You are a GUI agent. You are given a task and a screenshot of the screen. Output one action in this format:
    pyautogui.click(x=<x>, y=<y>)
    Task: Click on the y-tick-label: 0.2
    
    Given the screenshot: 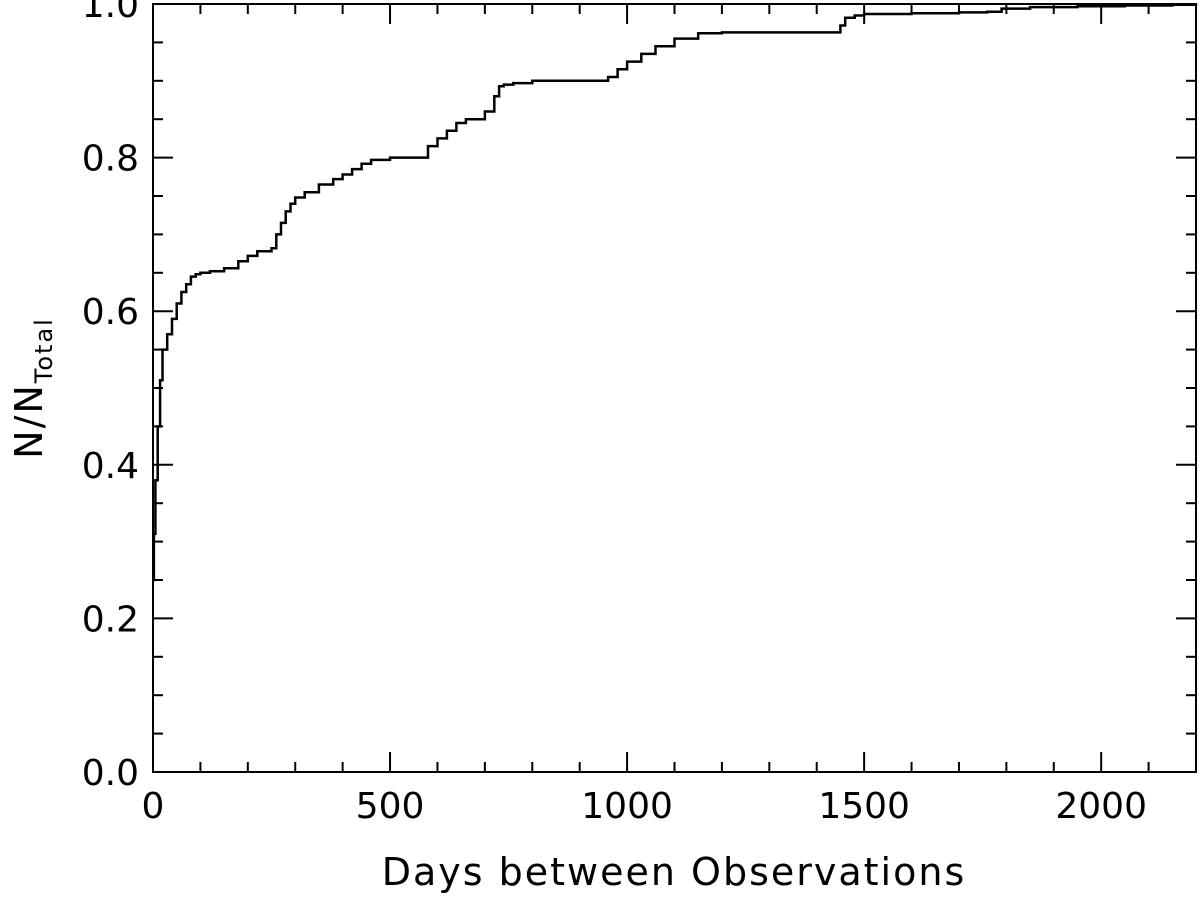 What is the action you would take?
    pyautogui.click(x=110, y=619)
    